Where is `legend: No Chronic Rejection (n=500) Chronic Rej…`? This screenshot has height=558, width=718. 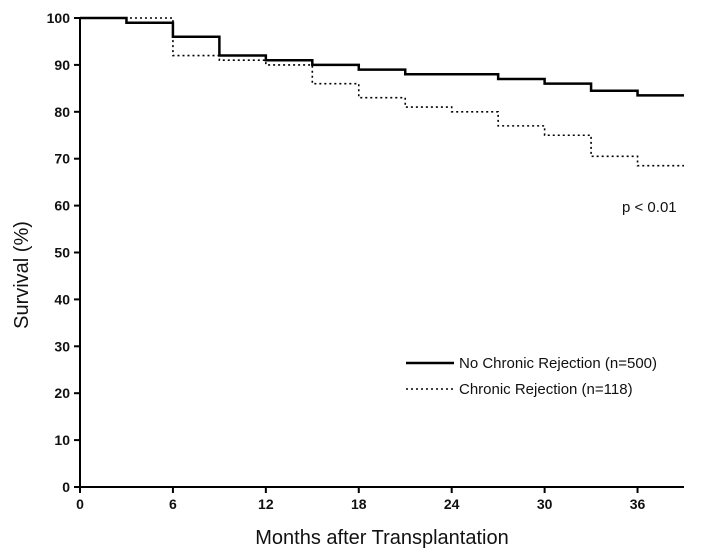 legend: No Chronic Rejection (n=500) Chronic Rej… is located at coordinates (531, 376).